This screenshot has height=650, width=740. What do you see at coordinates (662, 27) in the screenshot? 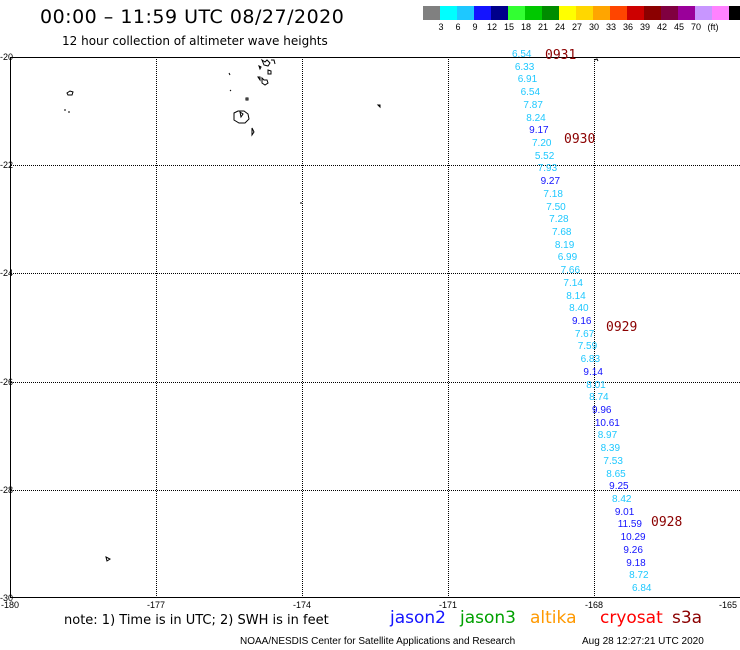
I see `colorbar-label: 42` at bounding box center [662, 27].